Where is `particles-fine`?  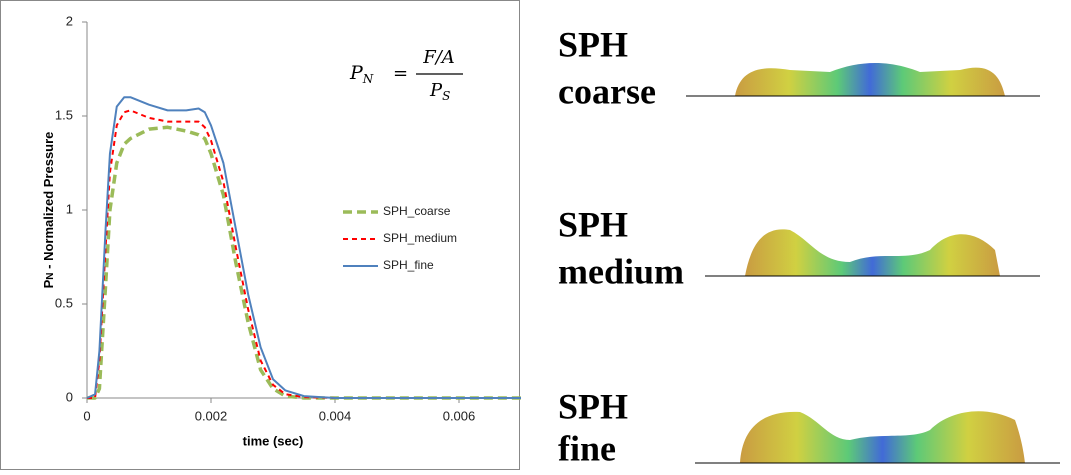 particles-fine is located at coordinates (882, 437).